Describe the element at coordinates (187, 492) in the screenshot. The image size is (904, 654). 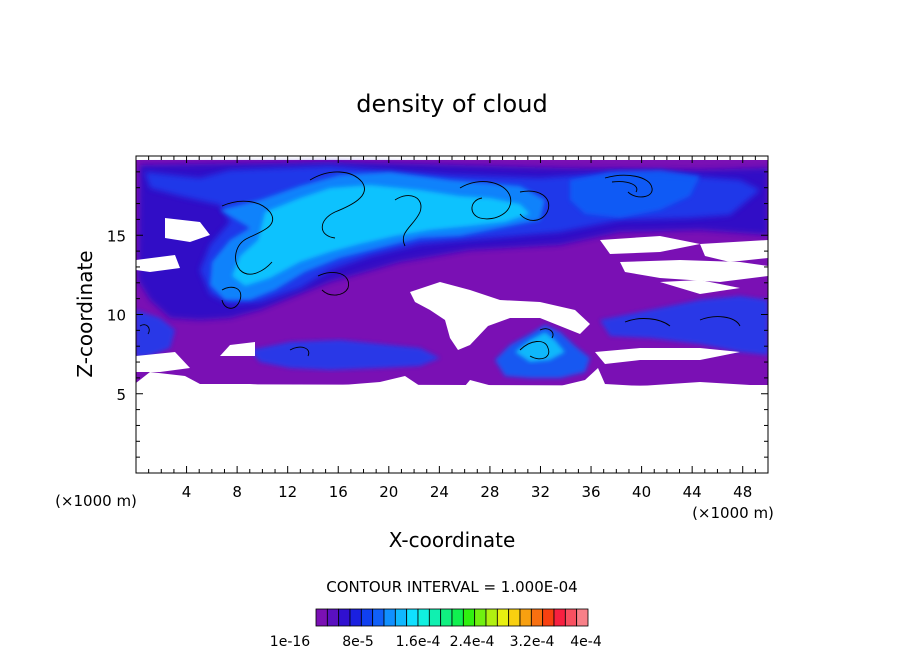
I see `x-tick-label: 4` at that location.